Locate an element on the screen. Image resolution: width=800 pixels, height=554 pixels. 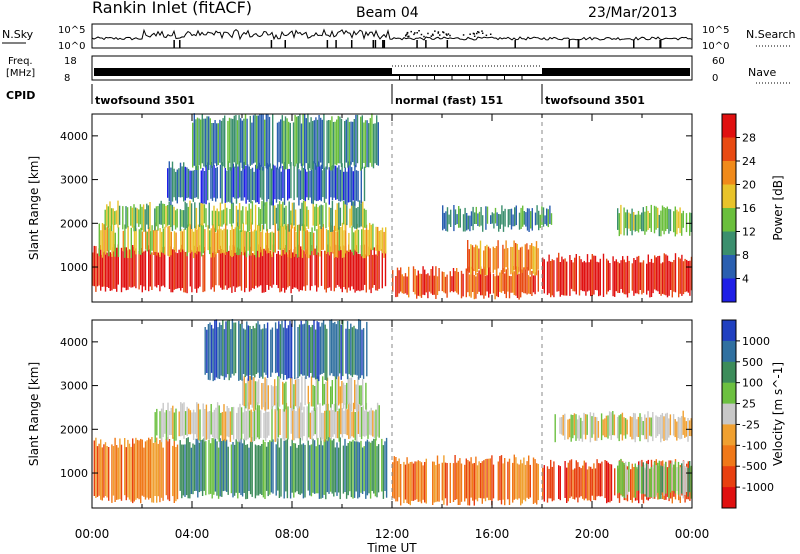
colorbar-tick-label: 16 is located at coordinates (749, 208).